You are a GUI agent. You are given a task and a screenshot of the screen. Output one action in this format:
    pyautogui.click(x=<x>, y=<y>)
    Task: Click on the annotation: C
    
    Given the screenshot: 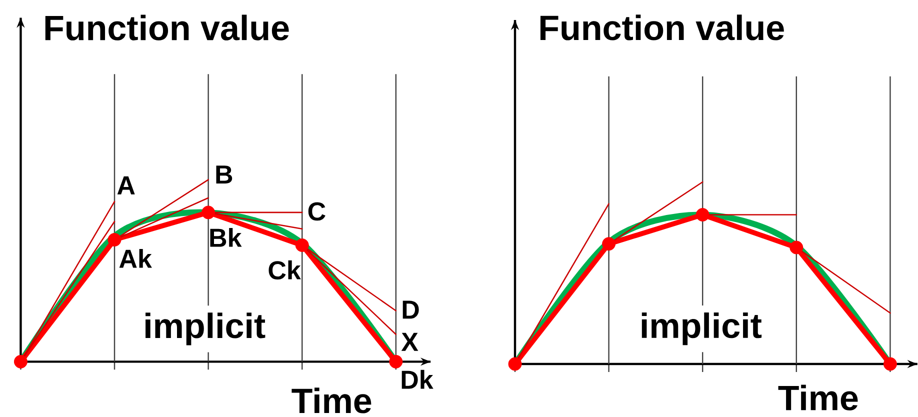 What is the action you would take?
    pyautogui.click(x=317, y=211)
    